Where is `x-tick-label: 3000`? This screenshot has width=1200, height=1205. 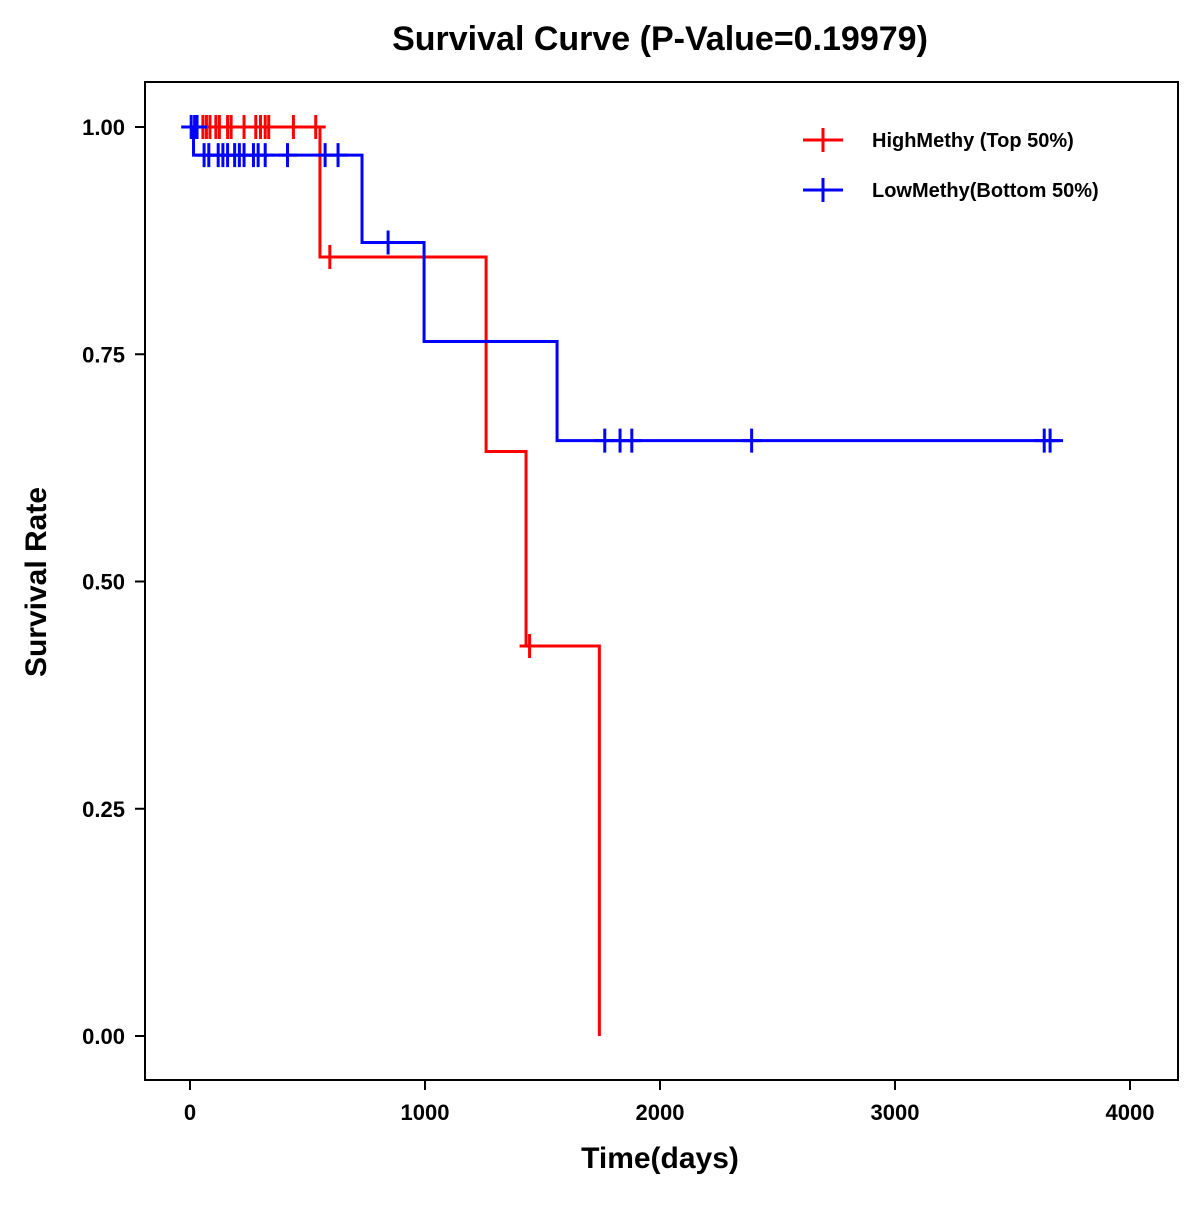 x-tick-label: 3000 is located at coordinates (895, 1112).